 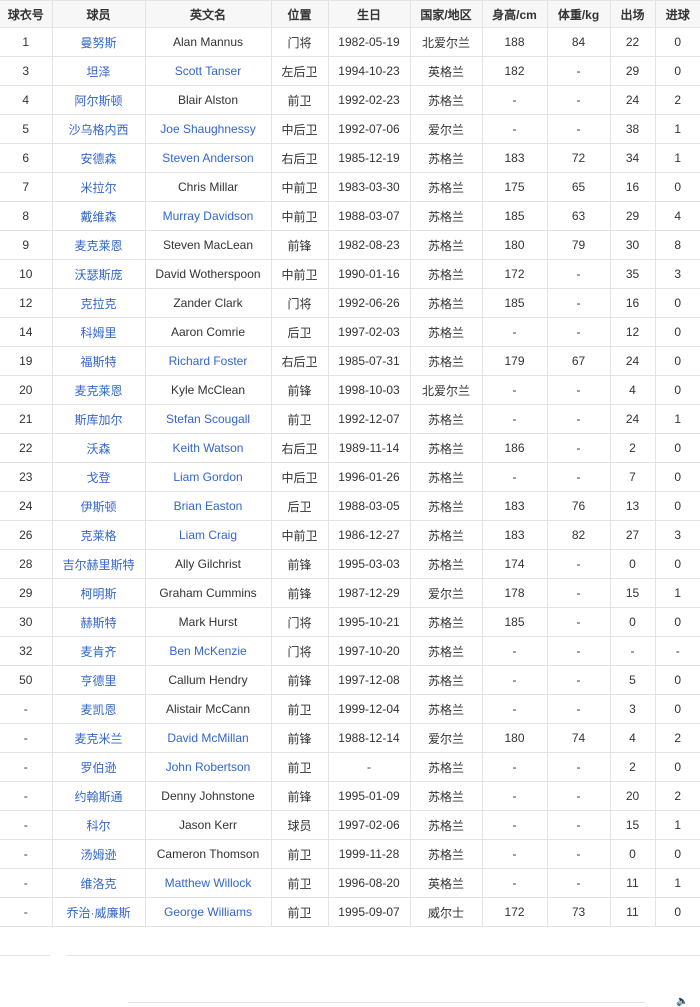 What do you see at coordinates (98, 42) in the screenshot?
I see `player-name-link: 曼努斯` at bounding box center [98, 42].